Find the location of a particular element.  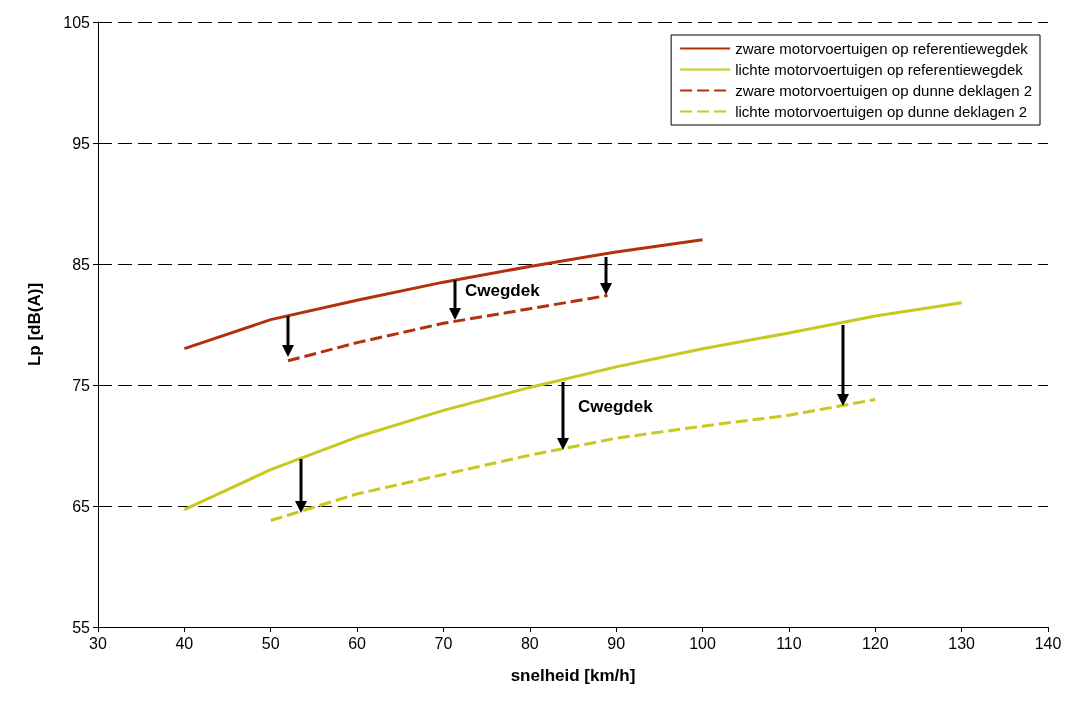

x-tick-label: 60 is located at coordinates (357, 643).